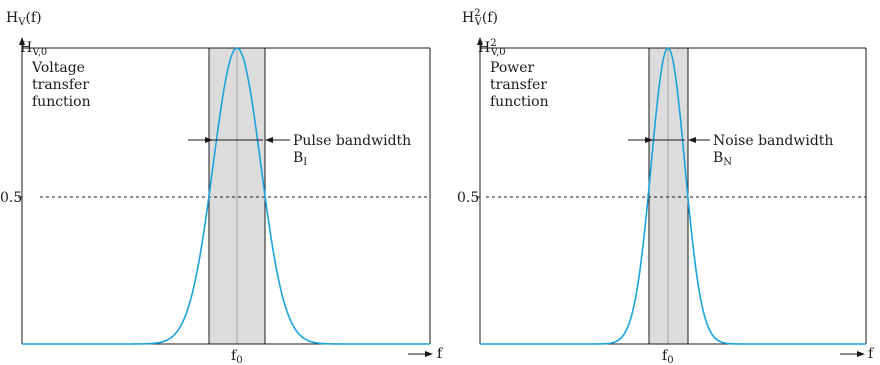 The height and width of the screenshot is (365, 880). I want to click on noise-band, so click(668, 196).